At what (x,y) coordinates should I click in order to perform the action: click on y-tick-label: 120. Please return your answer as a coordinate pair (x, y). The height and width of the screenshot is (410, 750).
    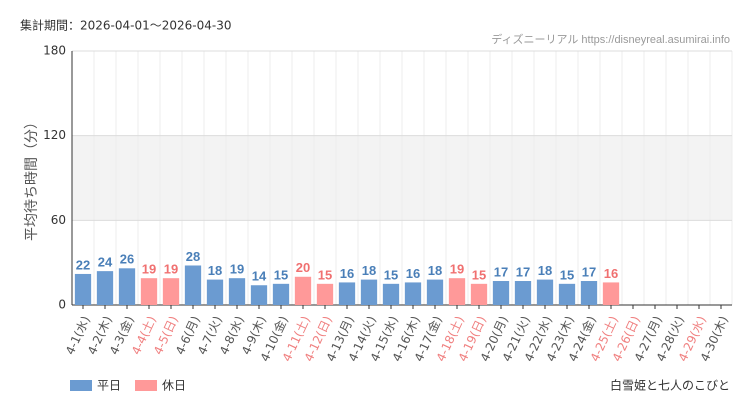
    Looking at the image, I should click on (54, 135).